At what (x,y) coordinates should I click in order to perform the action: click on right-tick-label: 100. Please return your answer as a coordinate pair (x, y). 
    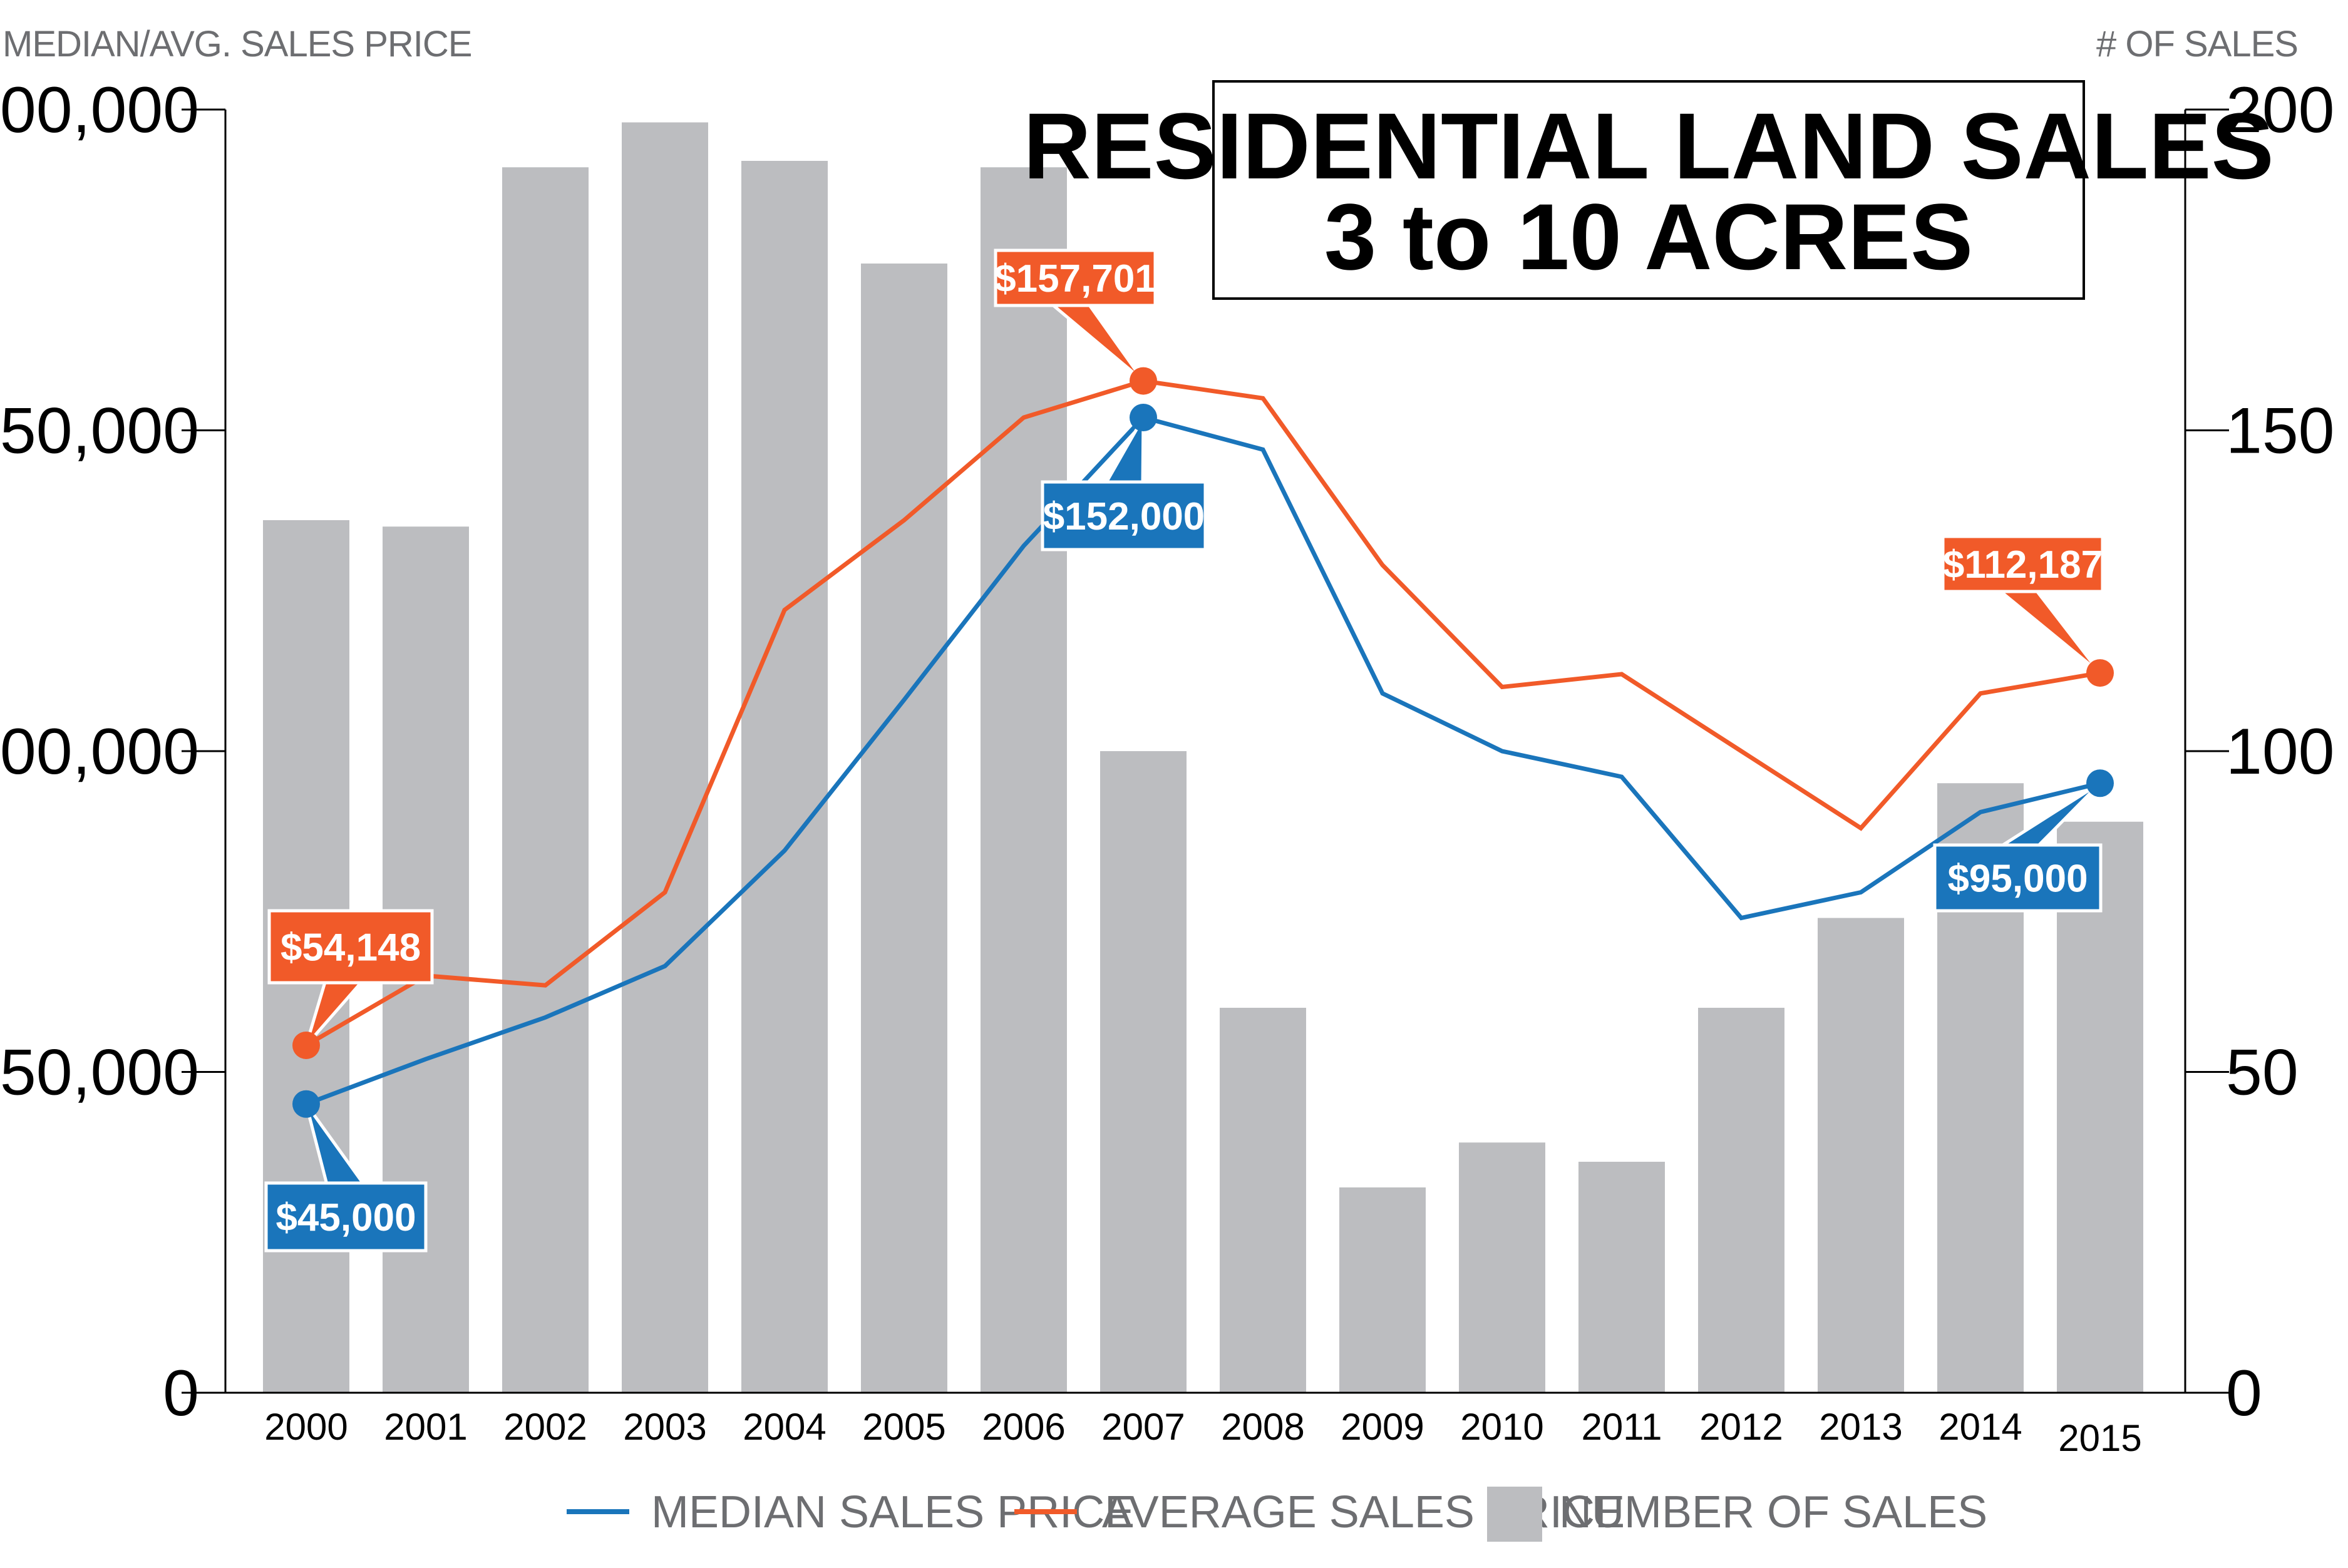
    Looking at the image, I should click on (2280, 752).